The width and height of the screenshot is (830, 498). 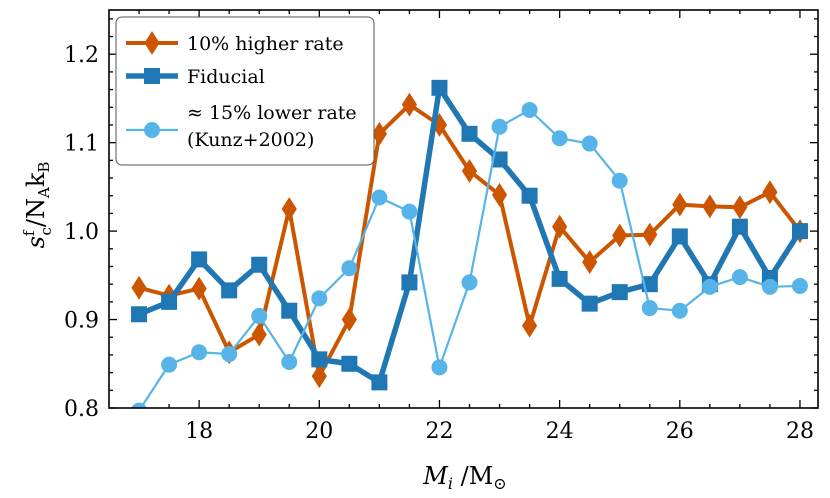 What do you see at coordinates (81, 144) in the screenshot?
I see `y-tick-label: 1.1` at bounding box center [81, 144].